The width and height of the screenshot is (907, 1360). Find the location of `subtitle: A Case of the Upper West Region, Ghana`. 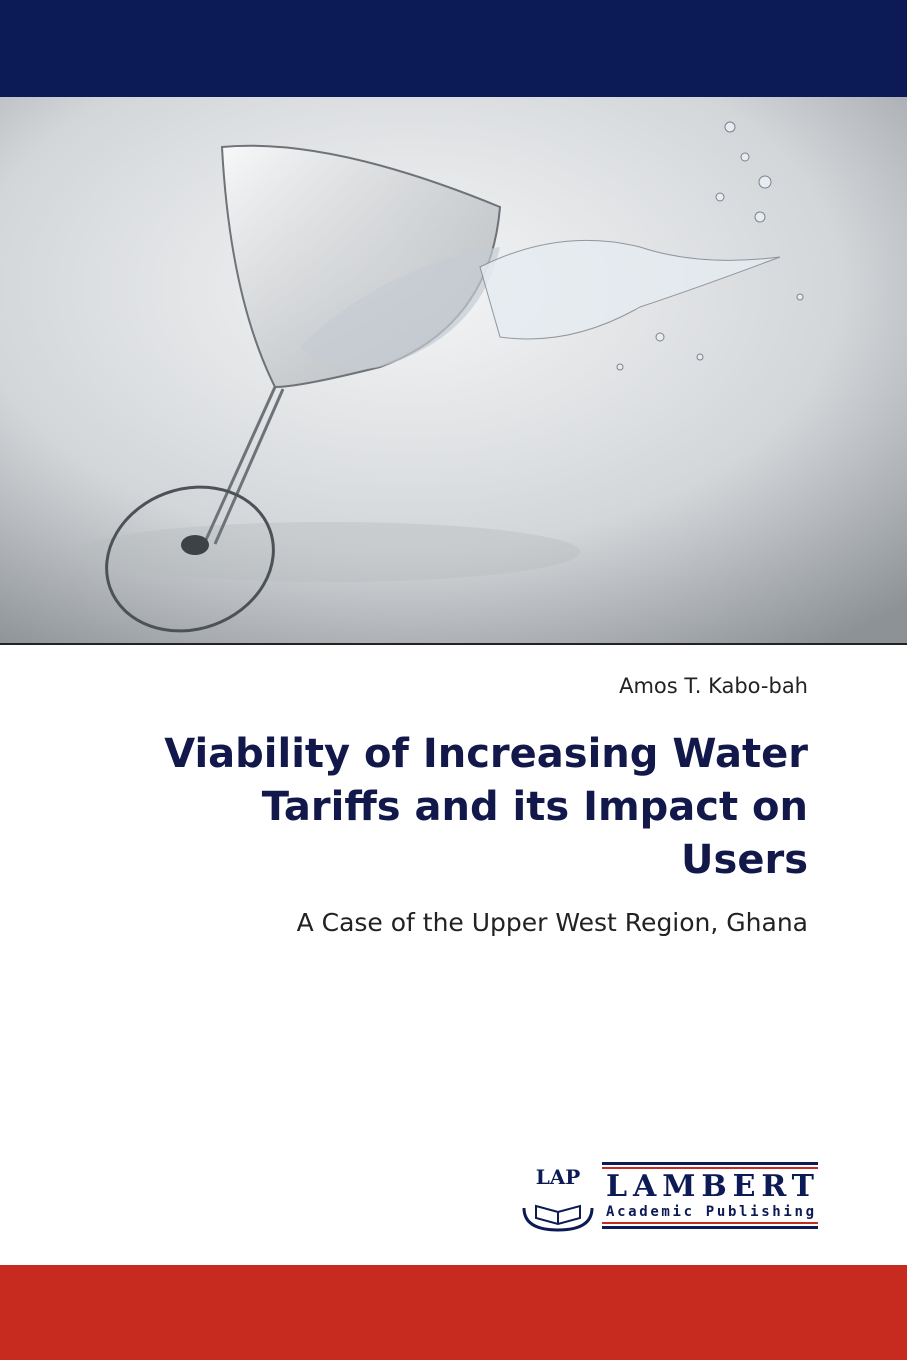

subtitle: A Case of the Upper West Region, Ghana is located at coordinates (552, 922).